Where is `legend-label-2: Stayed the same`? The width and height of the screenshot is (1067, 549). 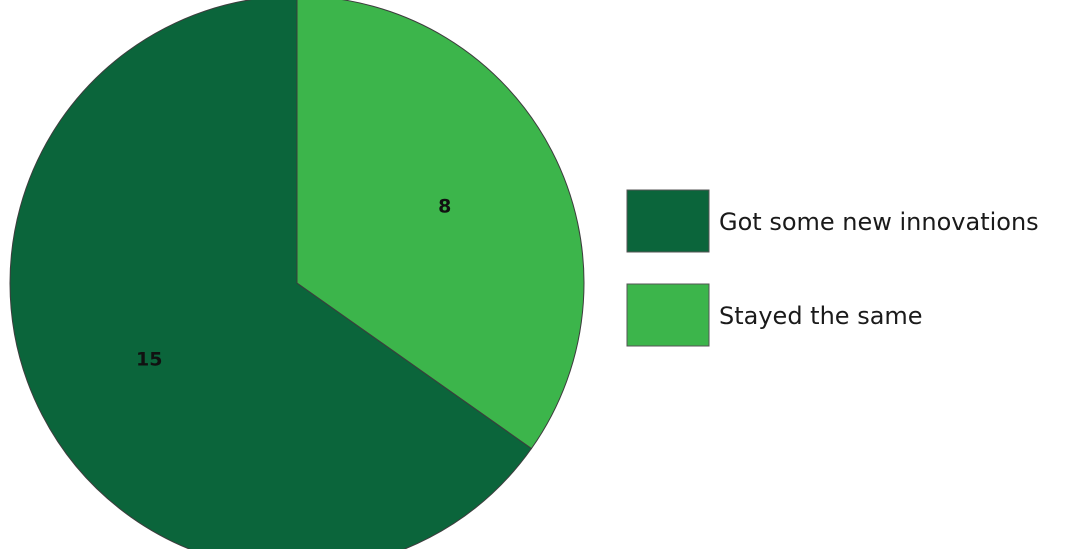 legend-label-2: Stayed the same is located at coordinates (821, 316).